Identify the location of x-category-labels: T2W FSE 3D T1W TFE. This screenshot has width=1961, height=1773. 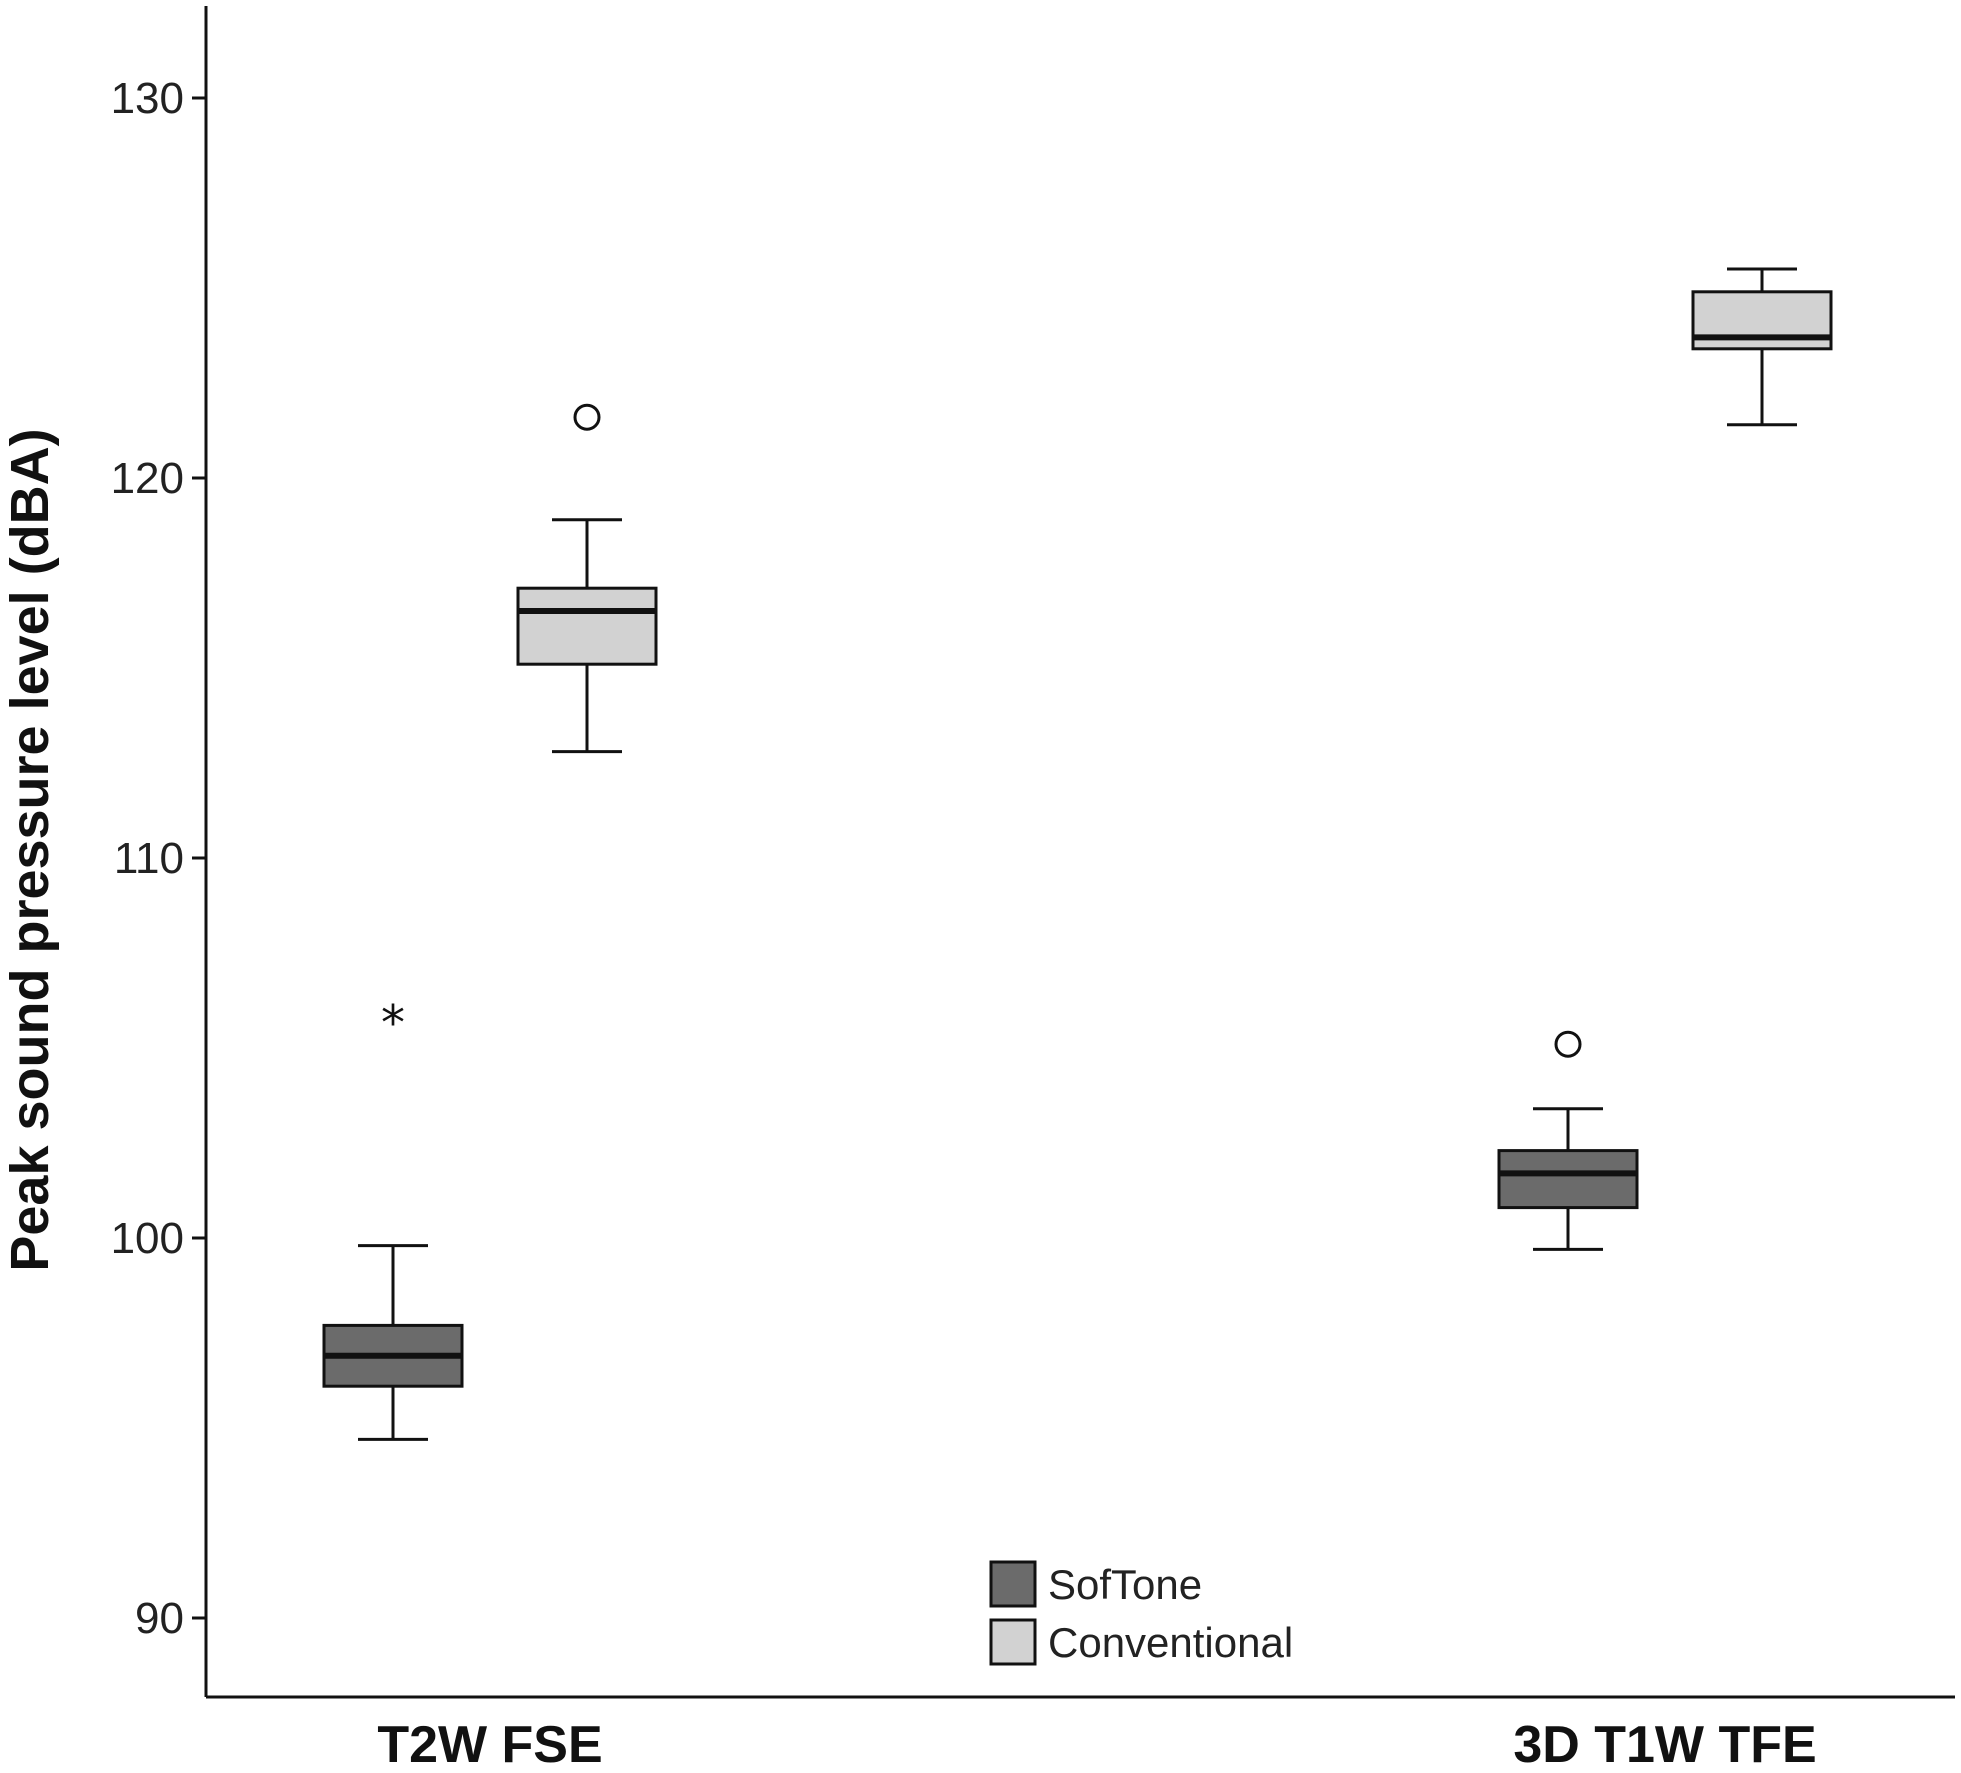
(1096, 1744).